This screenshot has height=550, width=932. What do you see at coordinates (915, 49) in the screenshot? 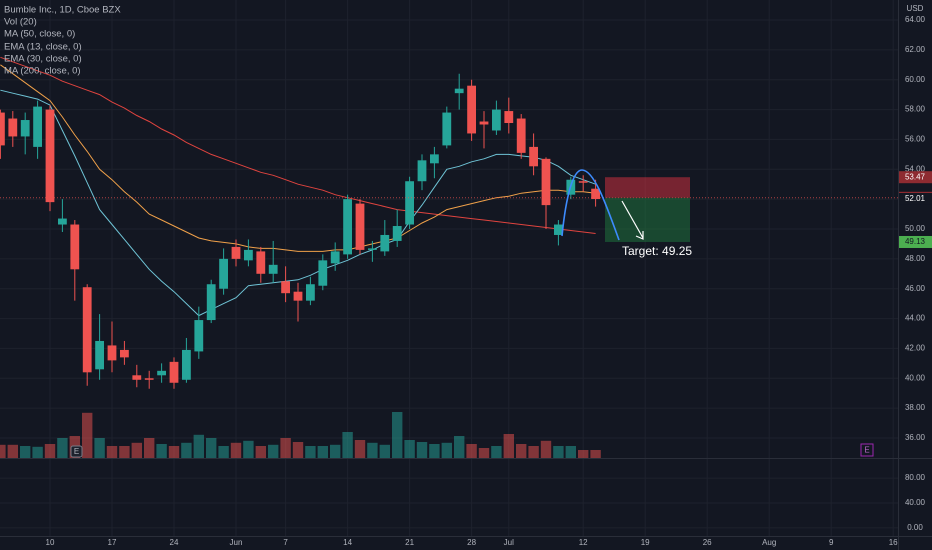
I see `y-tick-label: 62.00` at bounding box center [915, 49].